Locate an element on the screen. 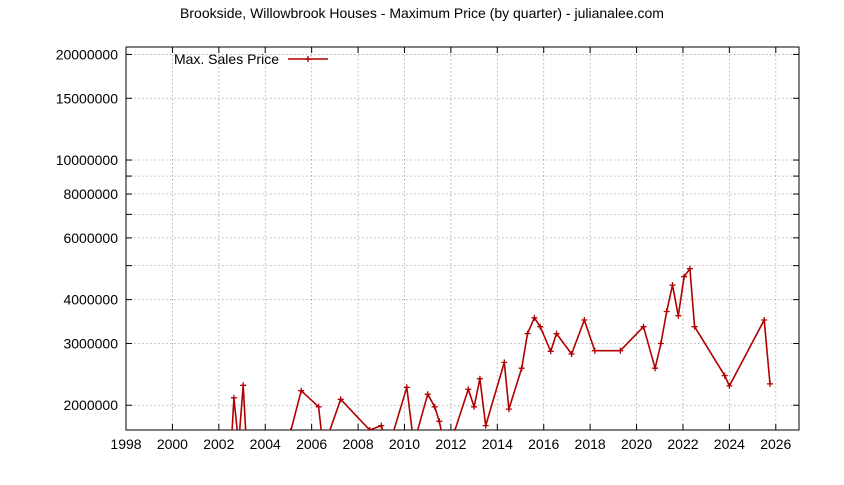 The image size is (844, 485). x-tick-label: 2020 is located at coordinates (636, 444).